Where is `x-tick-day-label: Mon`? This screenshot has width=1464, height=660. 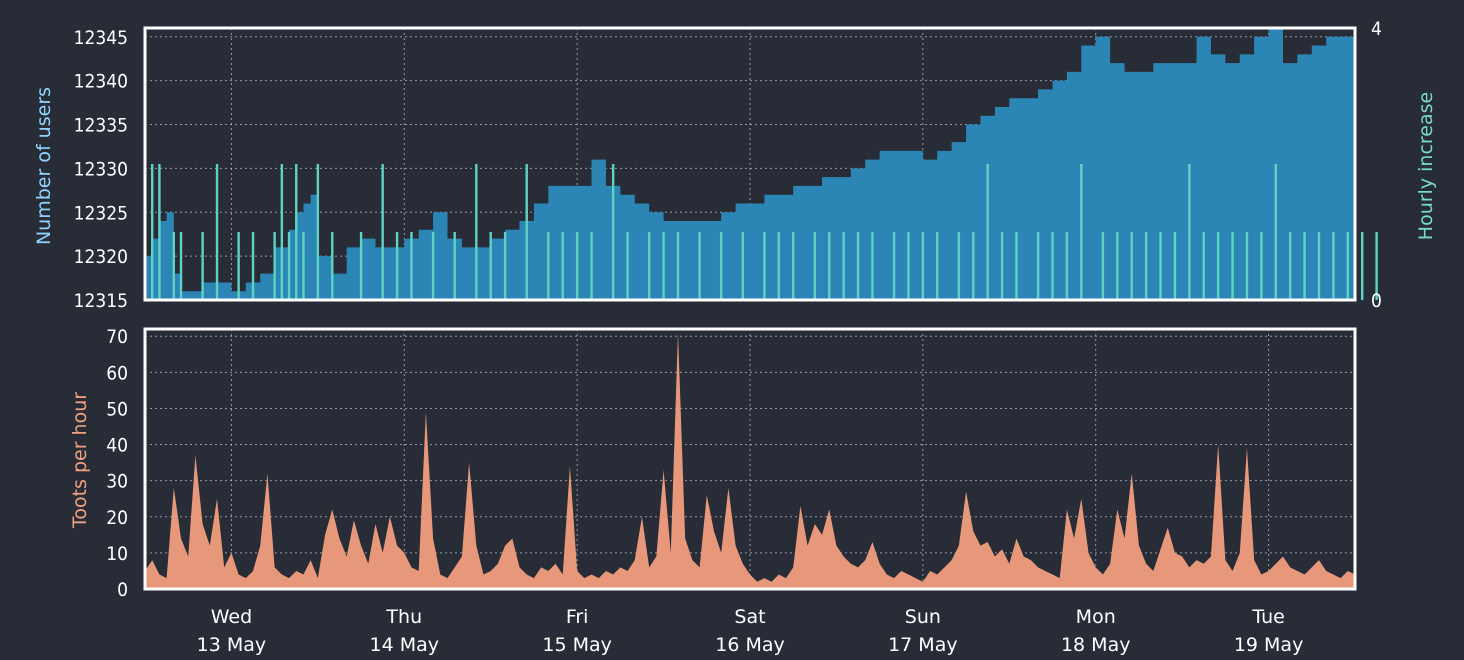 x-tick-day-label: Mon is located at coordinates (1096, 617).